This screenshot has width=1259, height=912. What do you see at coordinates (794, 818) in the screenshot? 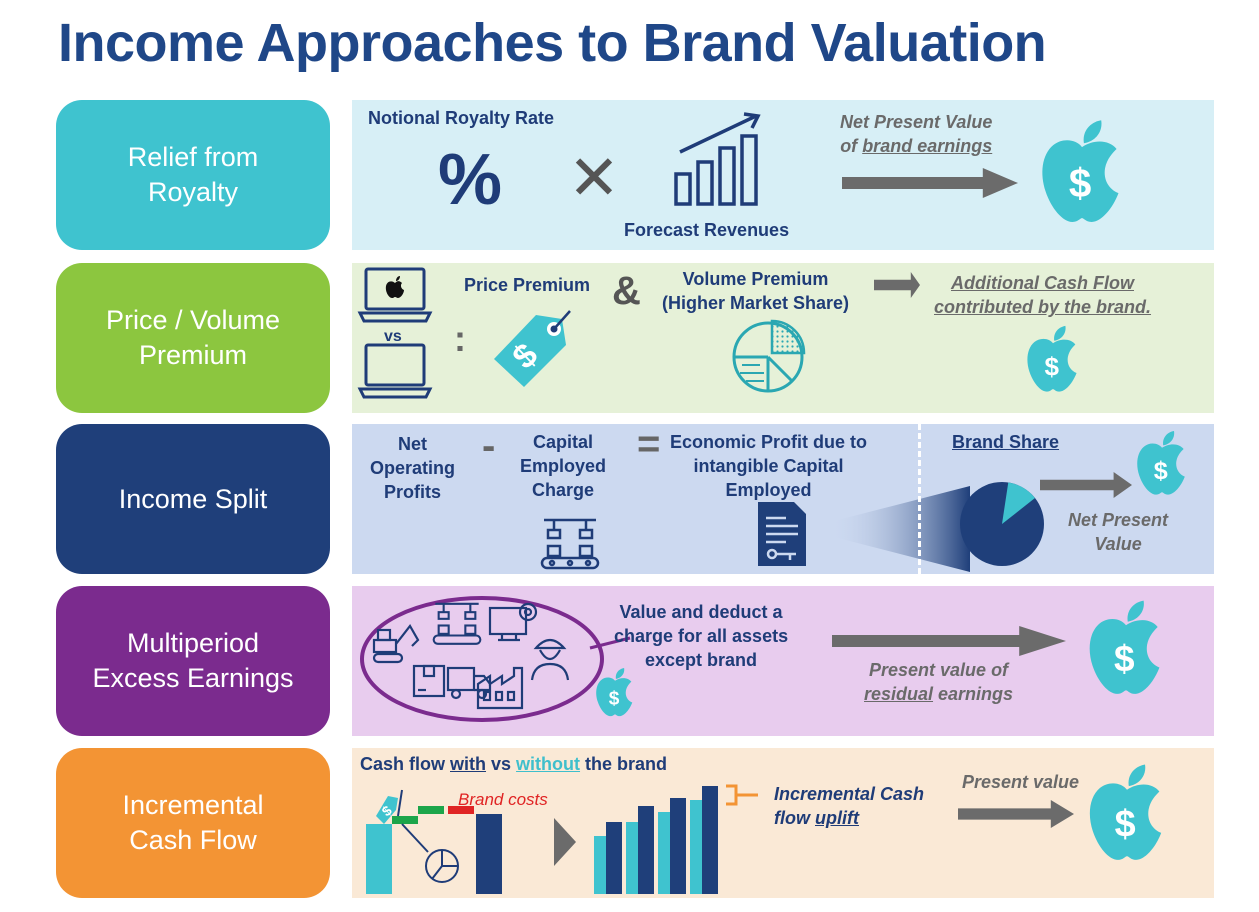
I see `incremental-line2-prefix: flow` at bounding box center [794, 818].